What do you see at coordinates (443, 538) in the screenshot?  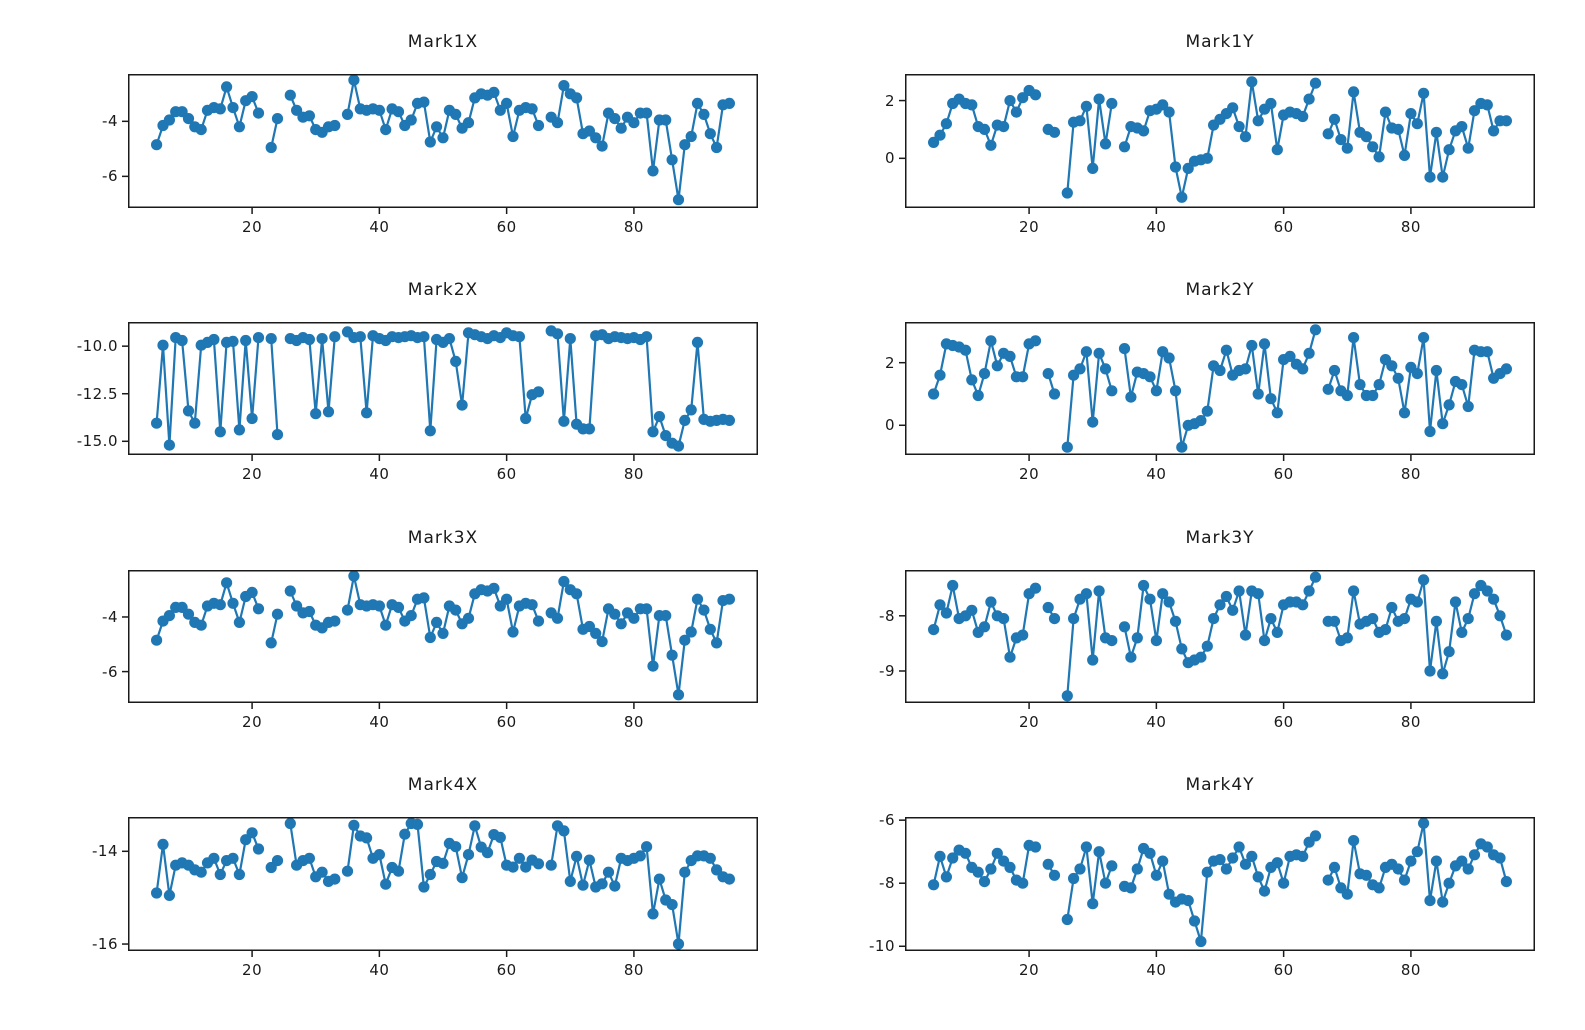 I see `plot-title: Mark3X` at bounding box center [443, 538].